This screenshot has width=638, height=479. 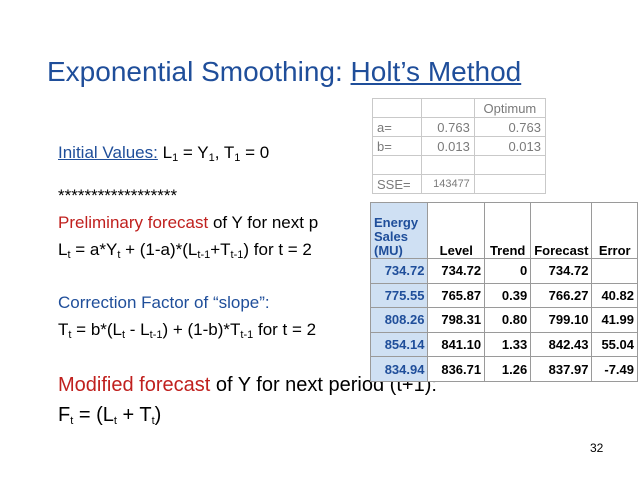 What do you see at coordinates (561, 295) in the screenshot?
I see `forecast-cell: 766.27` at bounding box center [561, 295].